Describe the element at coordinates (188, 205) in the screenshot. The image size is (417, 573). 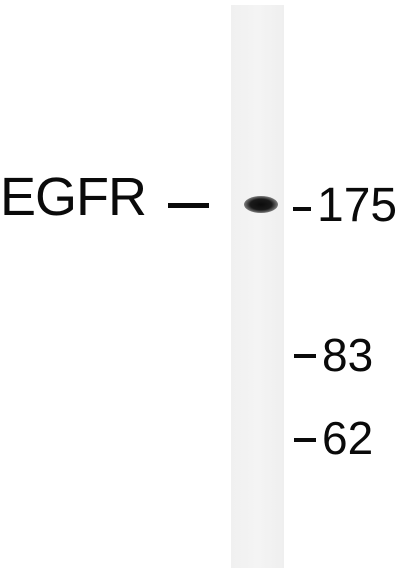
I see `protein-pointer-dash` at that location.